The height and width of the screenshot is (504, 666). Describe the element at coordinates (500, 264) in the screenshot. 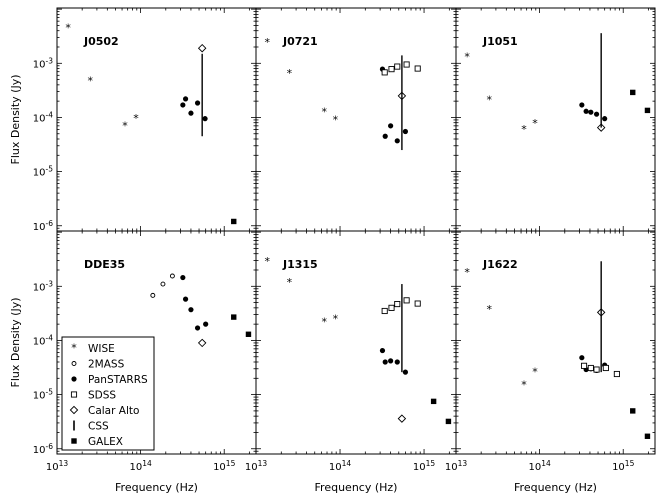

I see `panel-title: J1622` at that location.